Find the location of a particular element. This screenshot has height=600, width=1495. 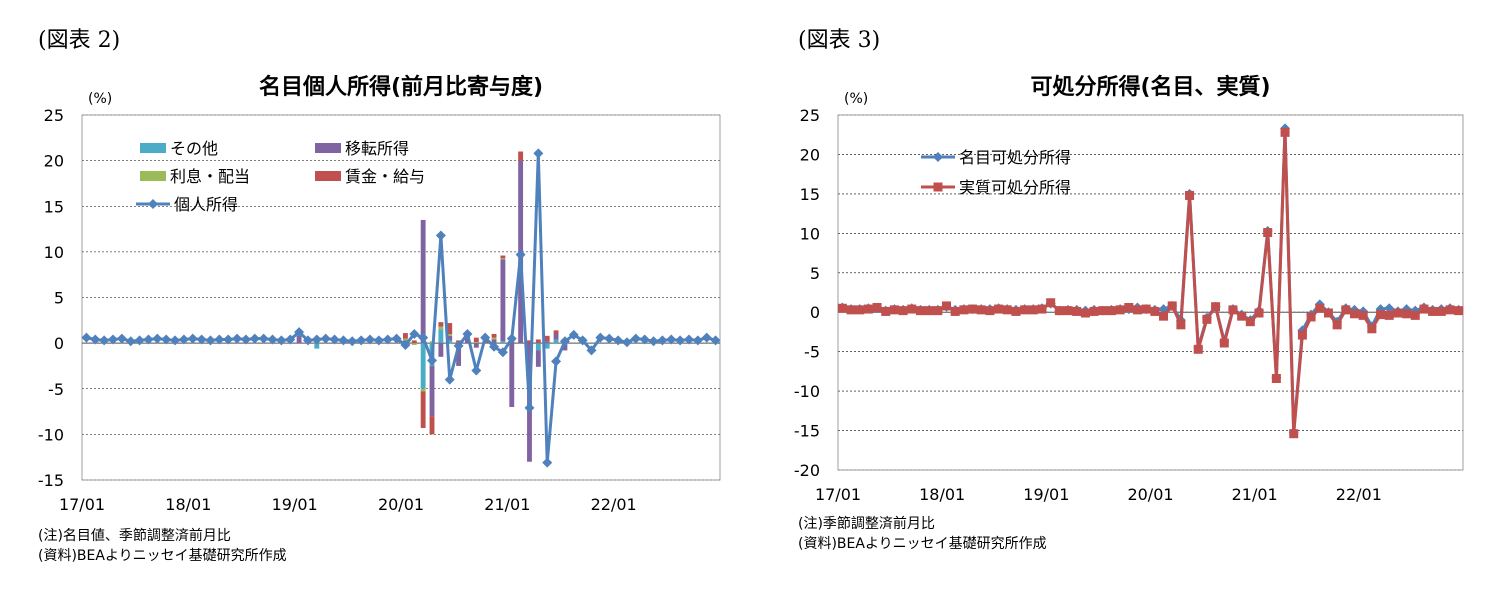

y-tick-label: 15 is located at coordinates (54, 206).